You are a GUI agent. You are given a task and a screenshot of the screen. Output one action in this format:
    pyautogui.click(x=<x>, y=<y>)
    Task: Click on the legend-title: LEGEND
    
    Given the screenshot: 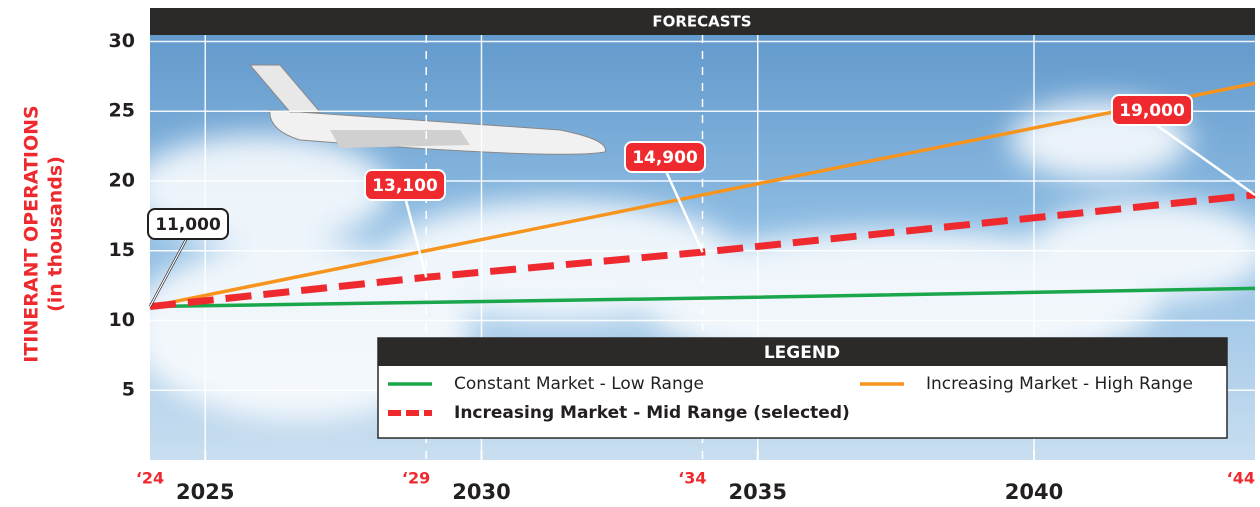 What is the action you would take?
    pyautogui.click(x=802, y=353)
    